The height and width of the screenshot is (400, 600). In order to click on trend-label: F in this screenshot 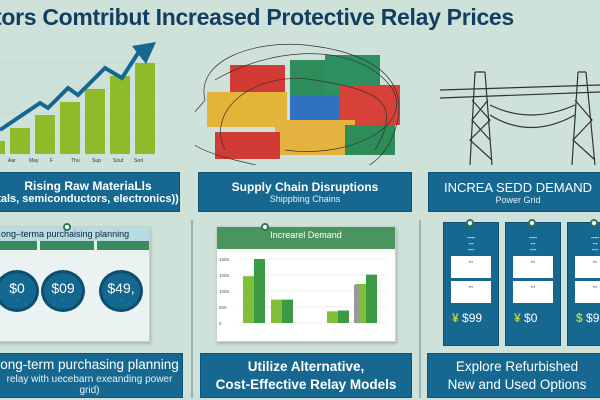, I will do `click(51, 161)`.